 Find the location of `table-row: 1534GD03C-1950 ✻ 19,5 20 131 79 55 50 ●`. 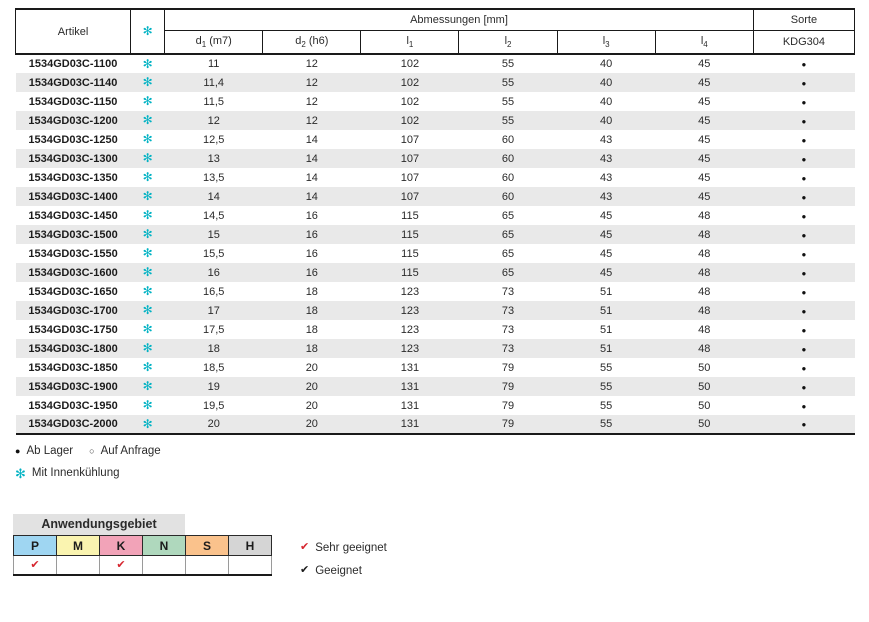

table-row: 1534GD03C-1950 ✻ 19,5 20 131 79 55 50 ● is located at coordinates (435, 405).